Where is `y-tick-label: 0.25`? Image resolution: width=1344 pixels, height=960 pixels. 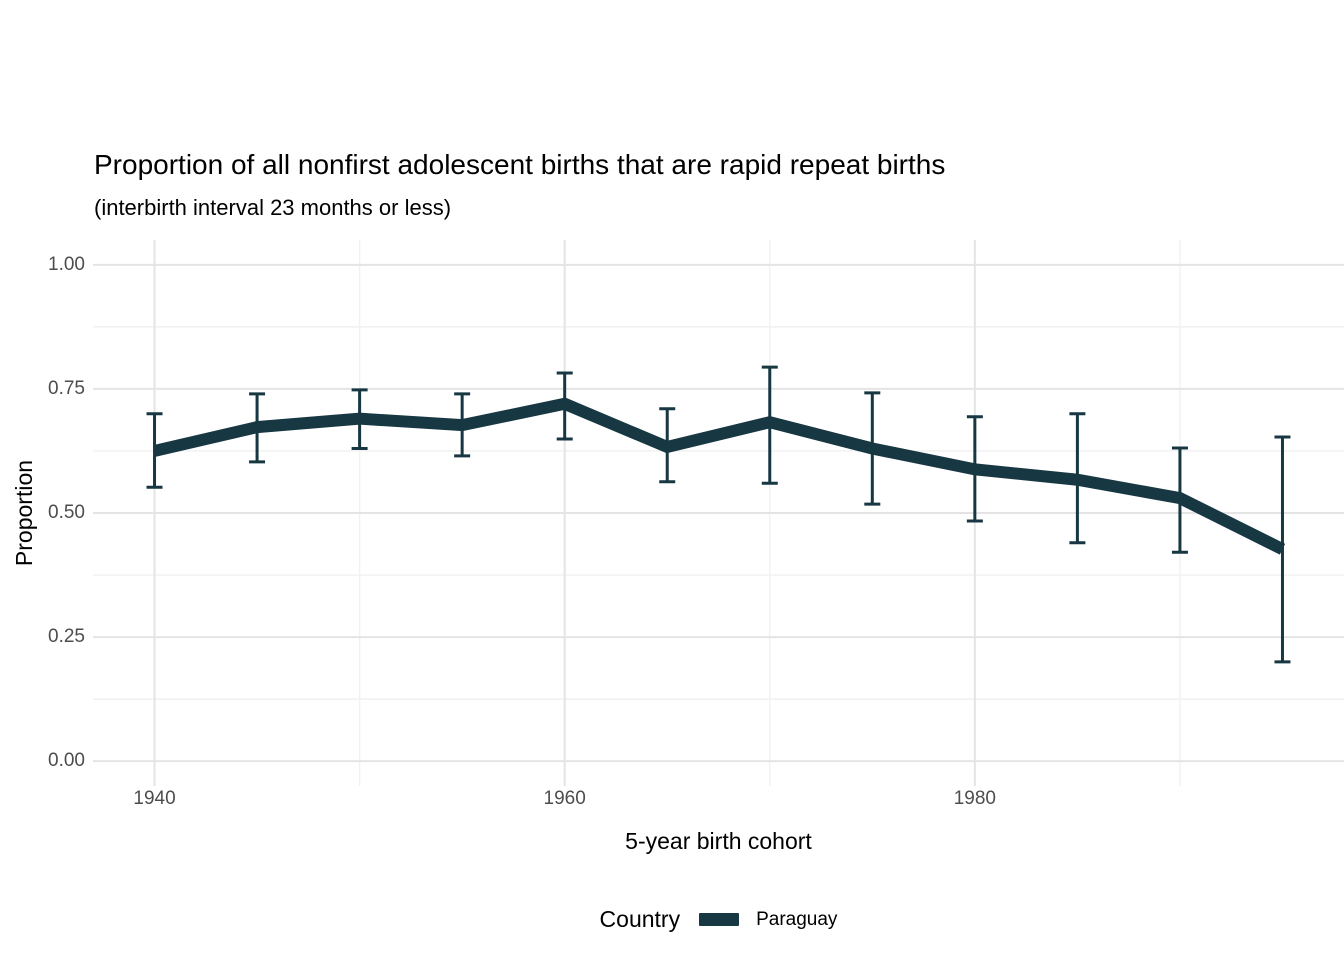
y-tick-label: 0.25 is located at coordinates (66, 637).